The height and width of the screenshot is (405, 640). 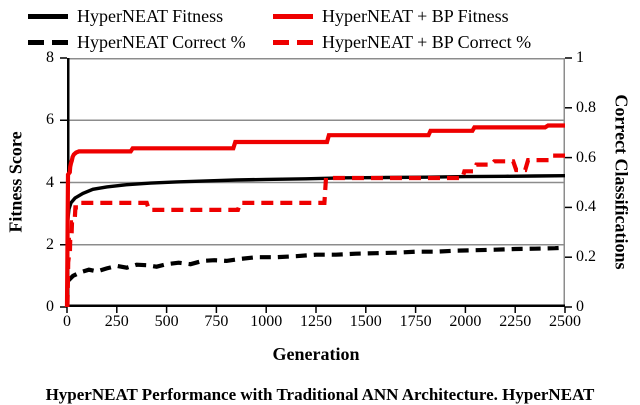 I want to click on x-tick-label: 2500, so click(x=565, y=321).